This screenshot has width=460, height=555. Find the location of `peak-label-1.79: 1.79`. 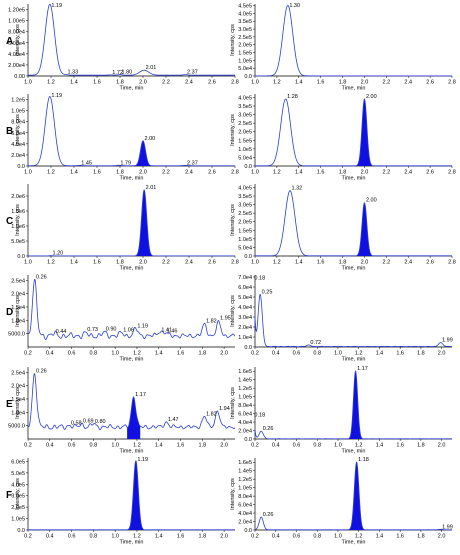

peak-label-1.79: 1.79 is located at coordinates (125, 163).